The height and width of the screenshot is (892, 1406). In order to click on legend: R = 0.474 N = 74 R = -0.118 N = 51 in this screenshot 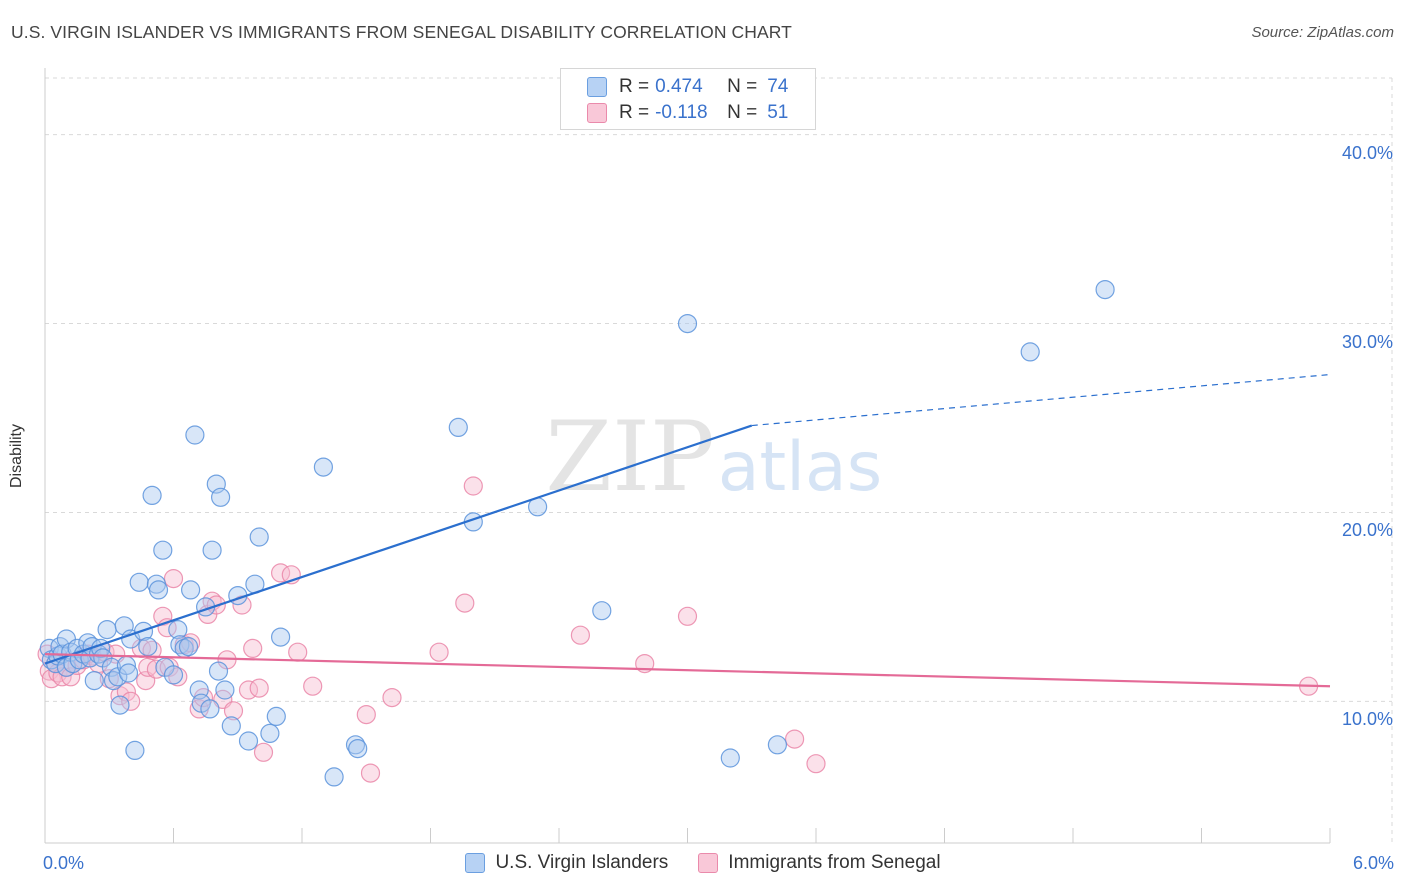, I will do `click(688, 99)`.